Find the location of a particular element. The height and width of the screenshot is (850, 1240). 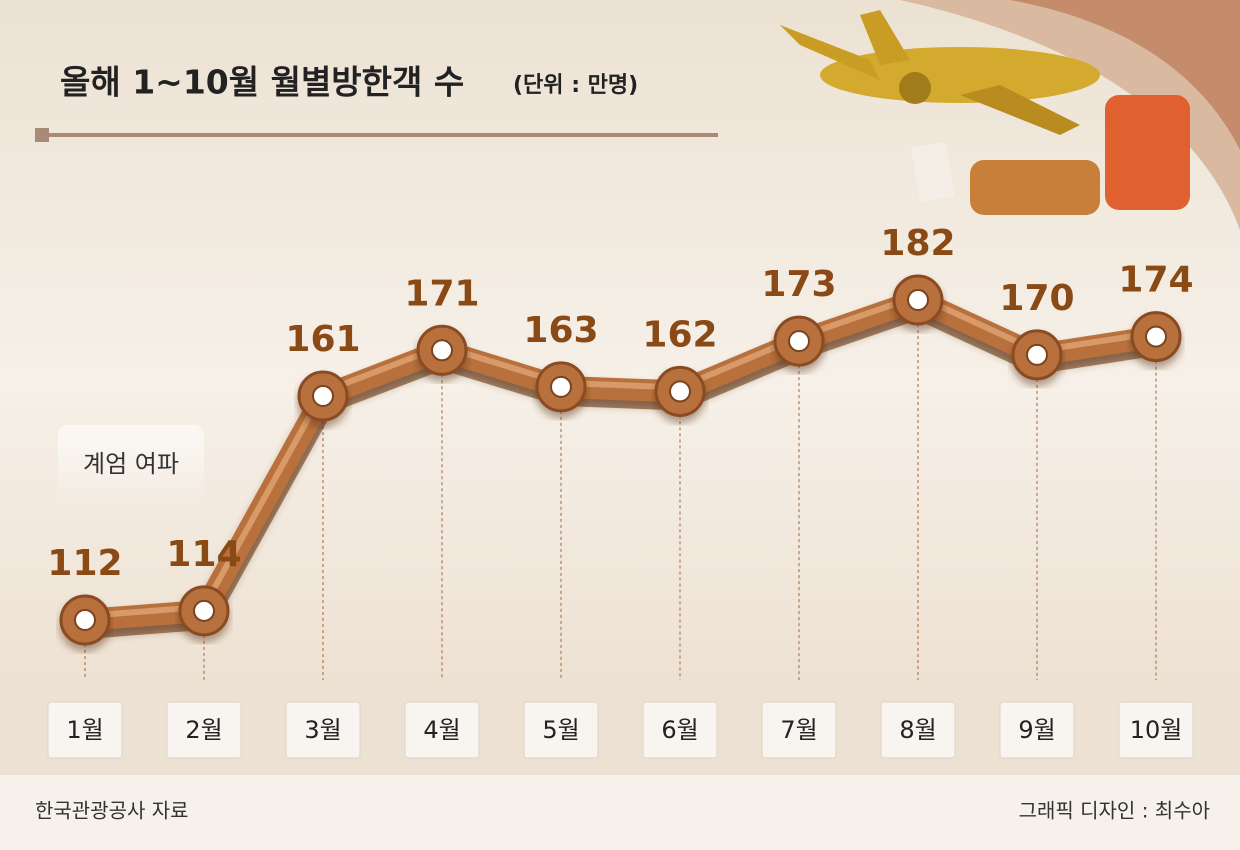

x-tick-label: 5월 is located at coordinates (560, 730).